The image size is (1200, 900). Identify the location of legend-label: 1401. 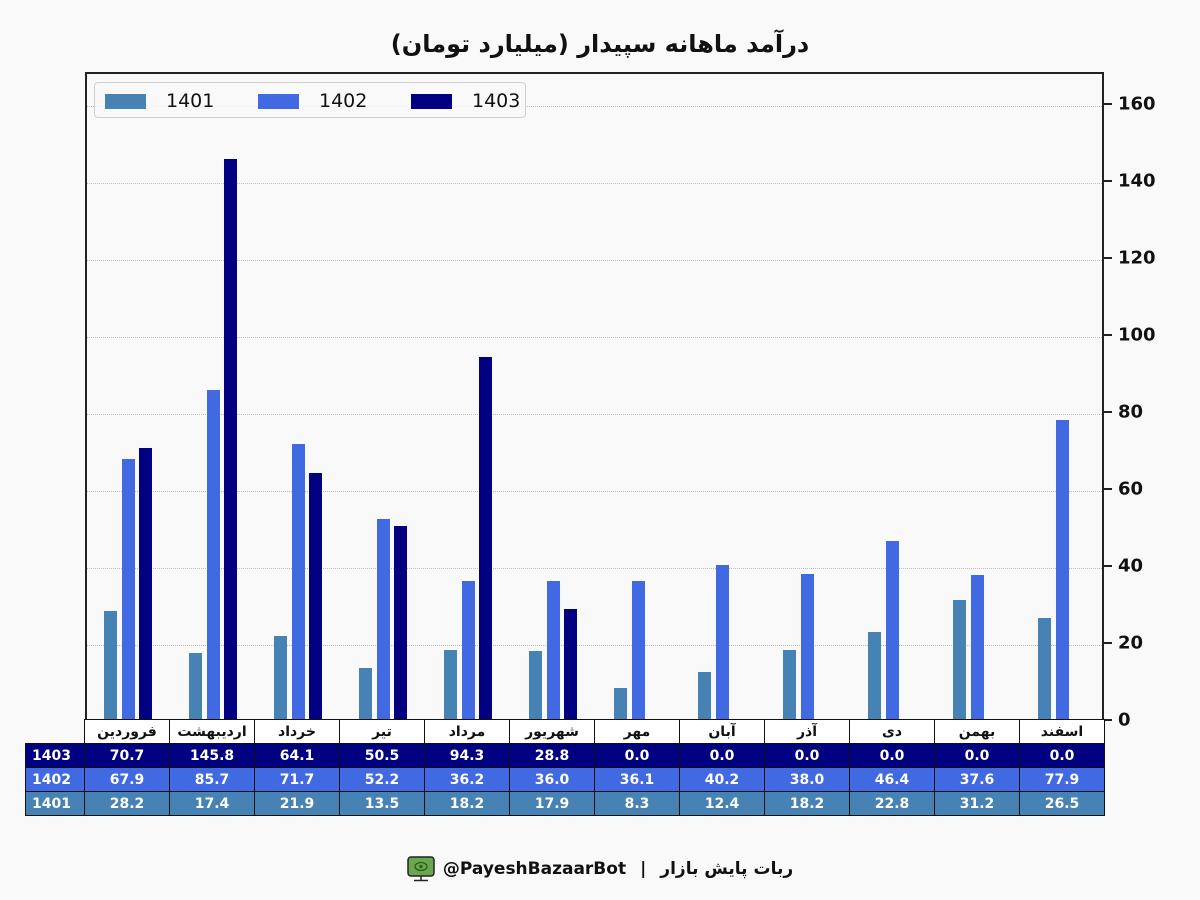
(190, 101).